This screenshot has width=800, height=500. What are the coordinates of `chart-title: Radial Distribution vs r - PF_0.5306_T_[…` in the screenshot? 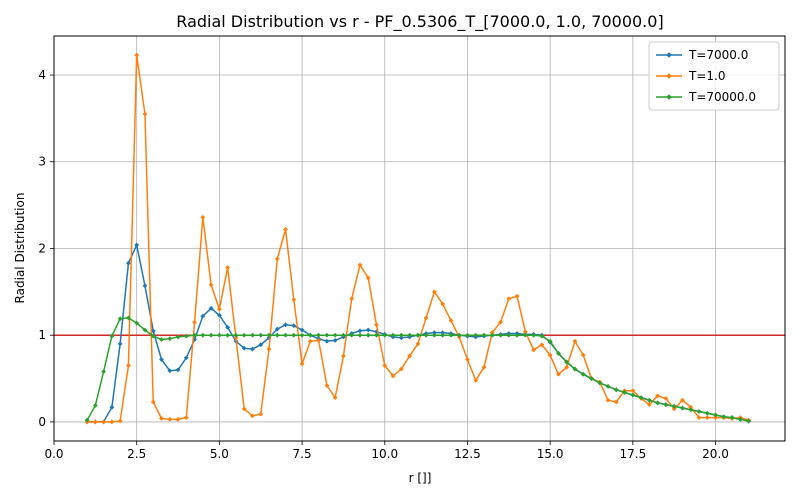 It's located at (419, 22).